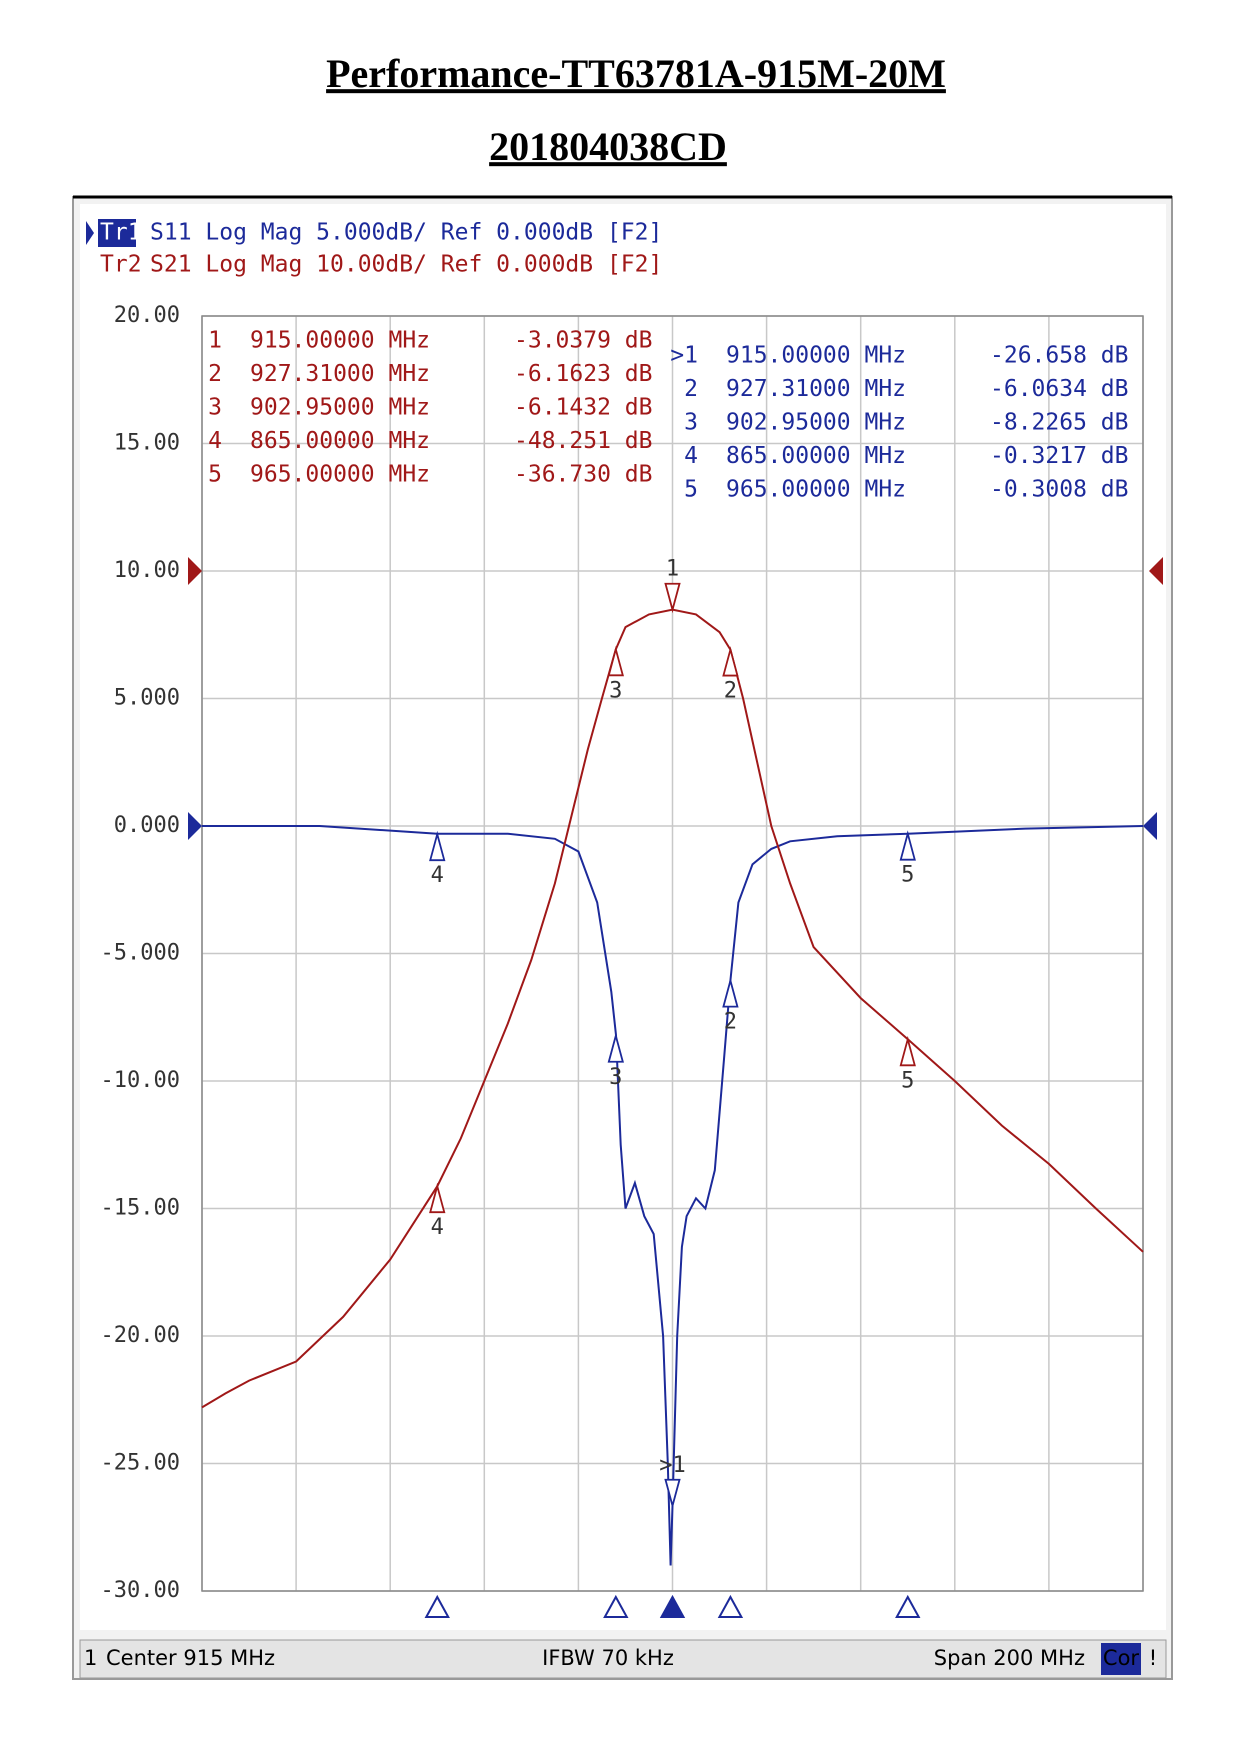  I want to click on trace-setting: S21 Log Mag 10.00dB/ Ref 0.000dB [F2], so click(406, 265).